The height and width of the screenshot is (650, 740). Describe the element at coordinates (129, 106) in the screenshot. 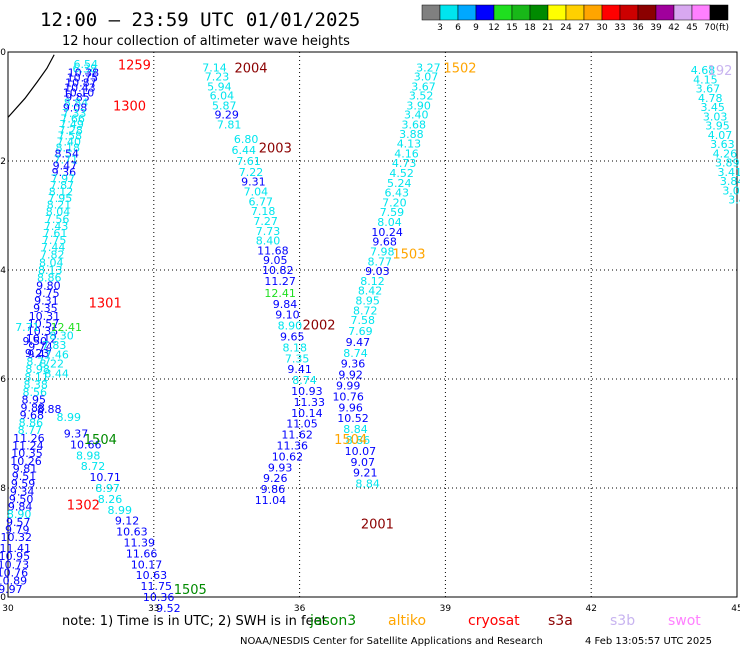

I see `track-label: 1300` at that location.